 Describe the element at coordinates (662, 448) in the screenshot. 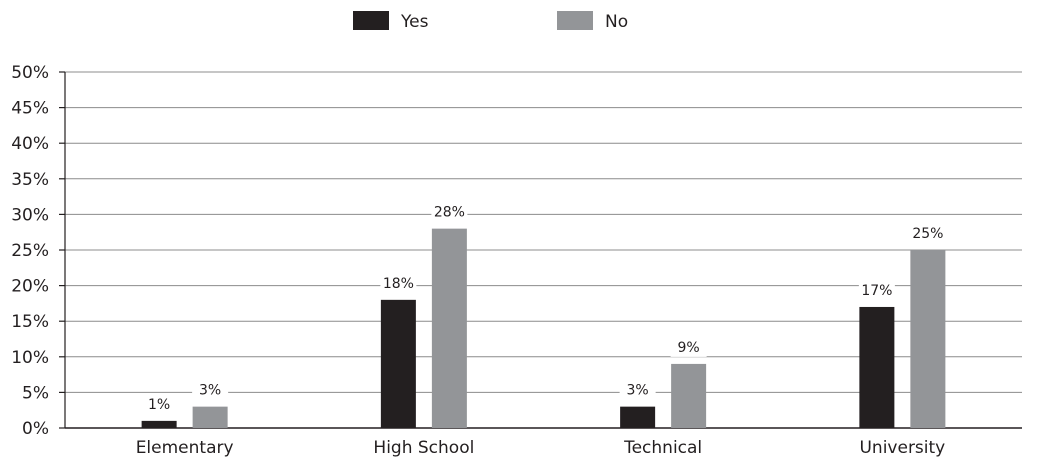

I see `x-category-label: Technical` at that location.